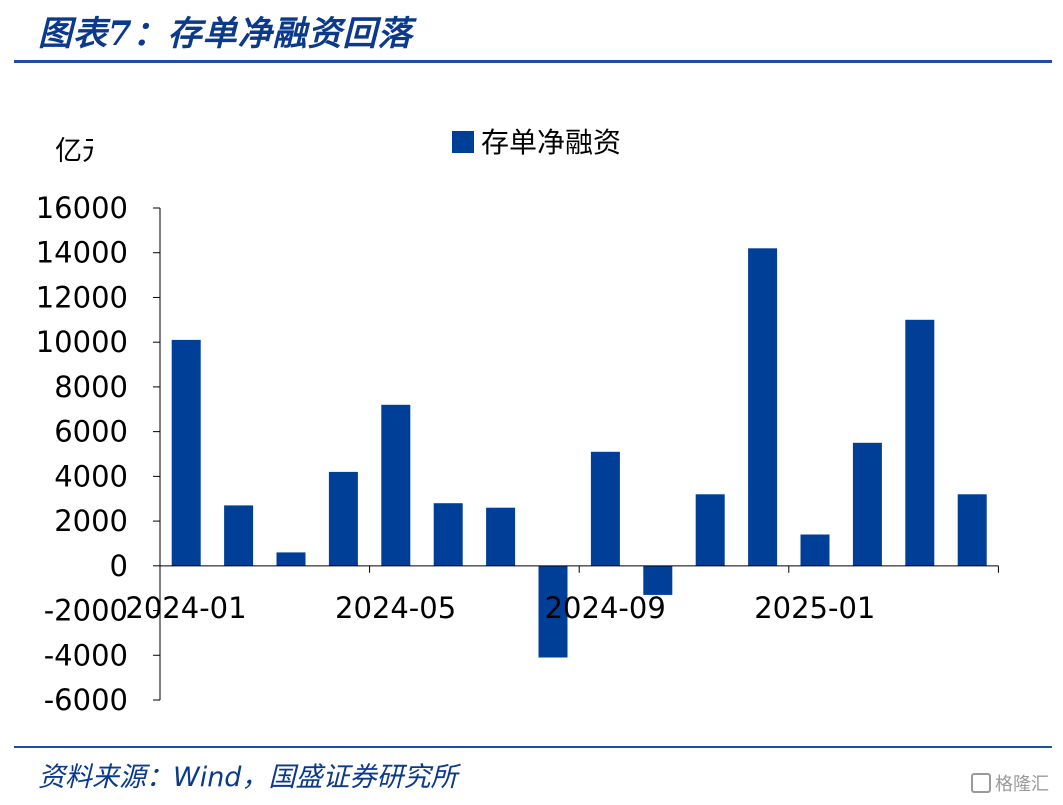 The height and width of the screenshot is (805, 1063). What do you see at coordinates (551, 142) in the screenshot?
I see `legend-label: 存单净融资` at bounding box center [551, 142].